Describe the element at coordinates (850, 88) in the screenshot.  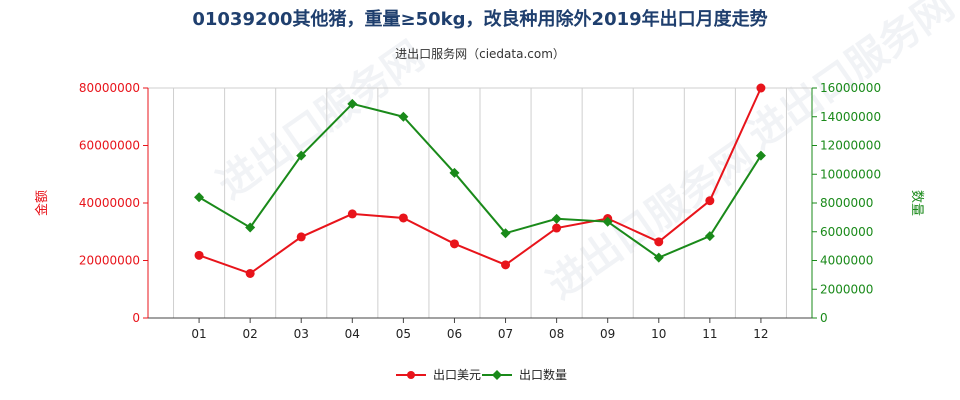
I see `right-tick-label: 16000000` at that location.